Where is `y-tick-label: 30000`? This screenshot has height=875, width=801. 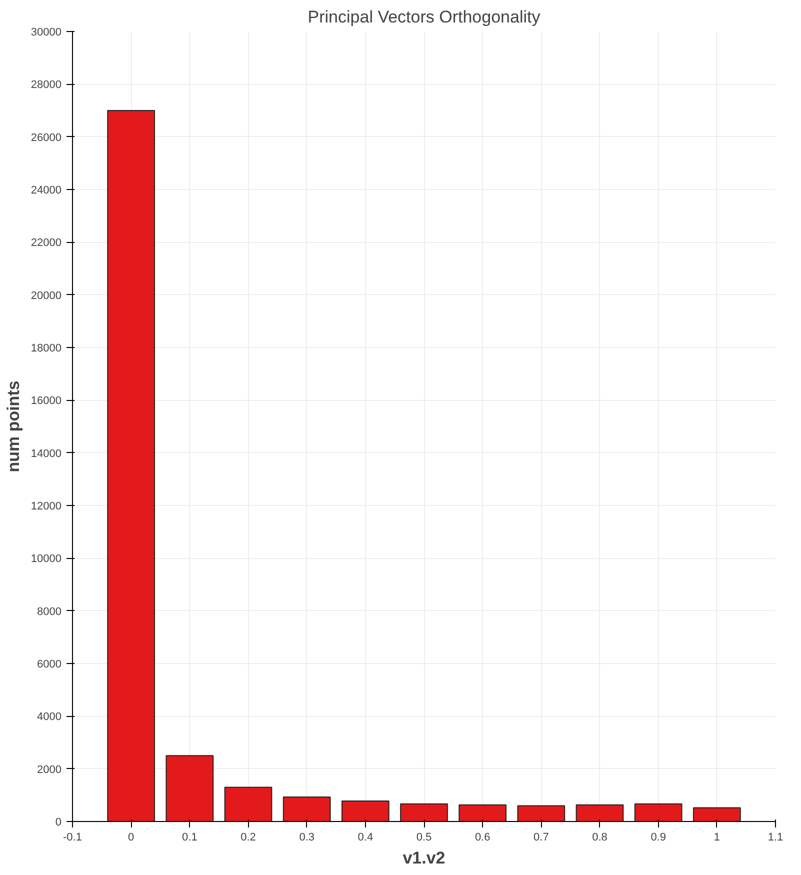
y-tick-label: 30000 is located at coordinates (46, 32).